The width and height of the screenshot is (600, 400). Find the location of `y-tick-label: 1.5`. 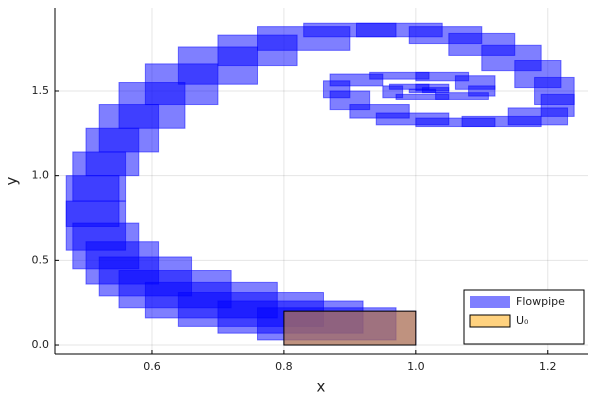

y-tick-label: 1.5 is located at coordinates (41, 90).